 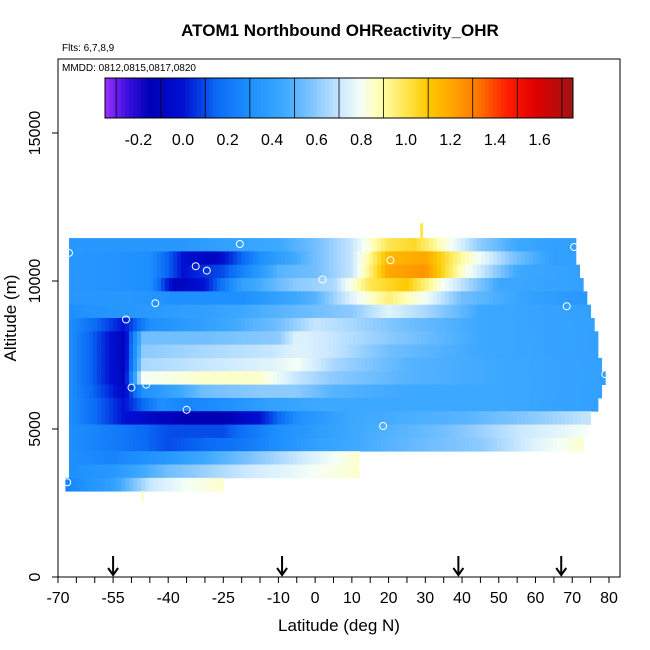 What do you see at coordinates (168, 598) in the screenshot?
I see `x-tick-label: -40` at bounding box center [168, 598].